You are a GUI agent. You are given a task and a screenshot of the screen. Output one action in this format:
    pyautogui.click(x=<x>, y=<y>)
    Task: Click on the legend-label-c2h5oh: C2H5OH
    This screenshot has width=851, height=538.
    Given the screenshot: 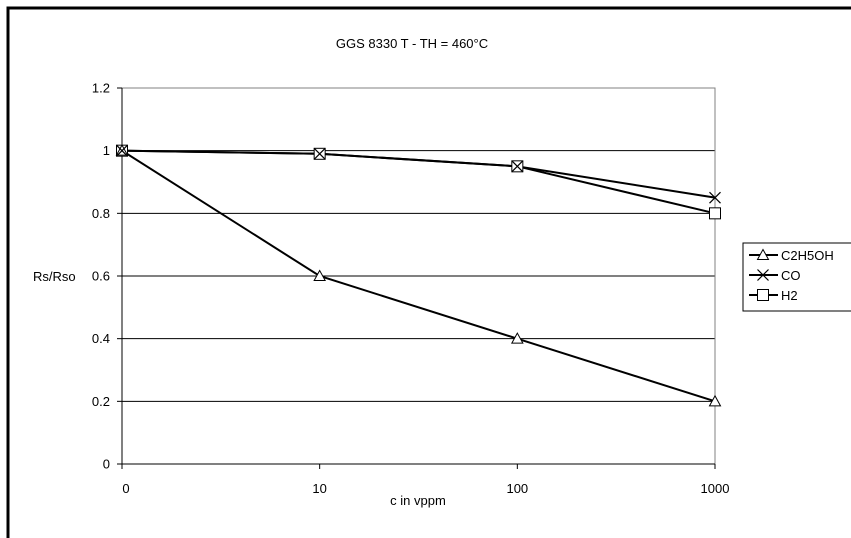 What is the action you would take?
    pyautogui.click(x=807, y=255)
    